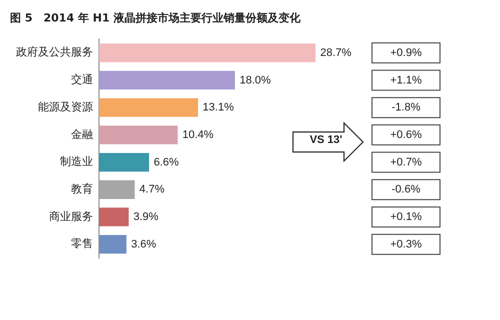  I want to click on y-tick-label: 能源及资源, so click(65, 107).